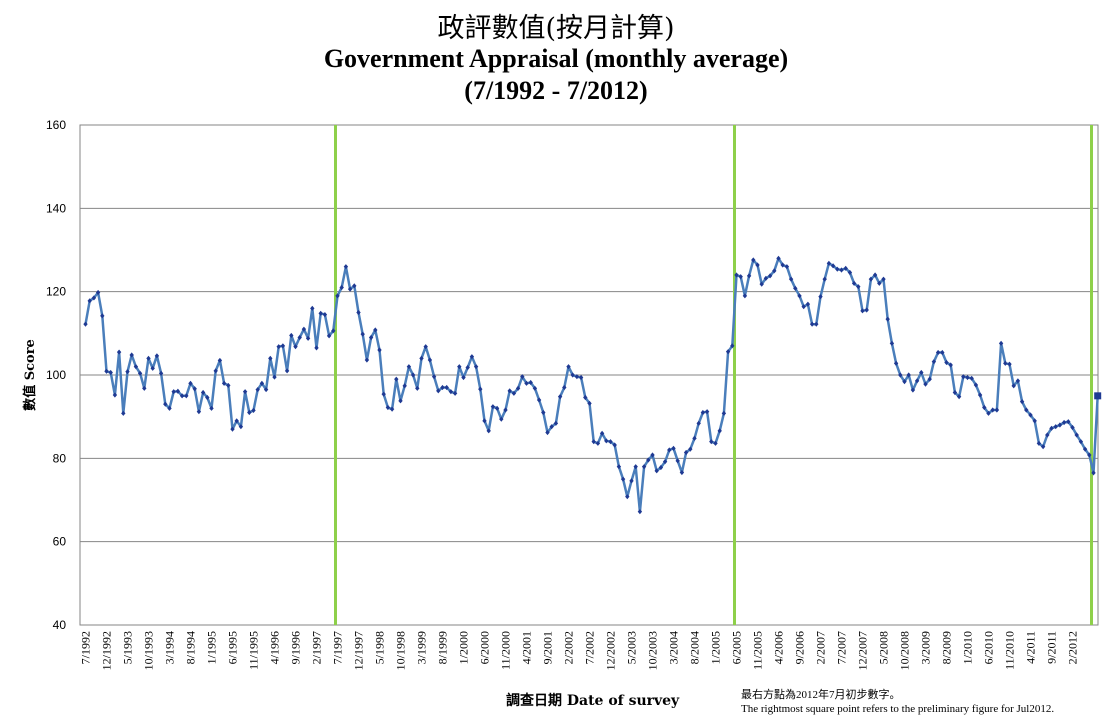  Describe the element at coordinates (1052, 647) in the screenshot. I see `x-tick-label: 9/2011` at that location.